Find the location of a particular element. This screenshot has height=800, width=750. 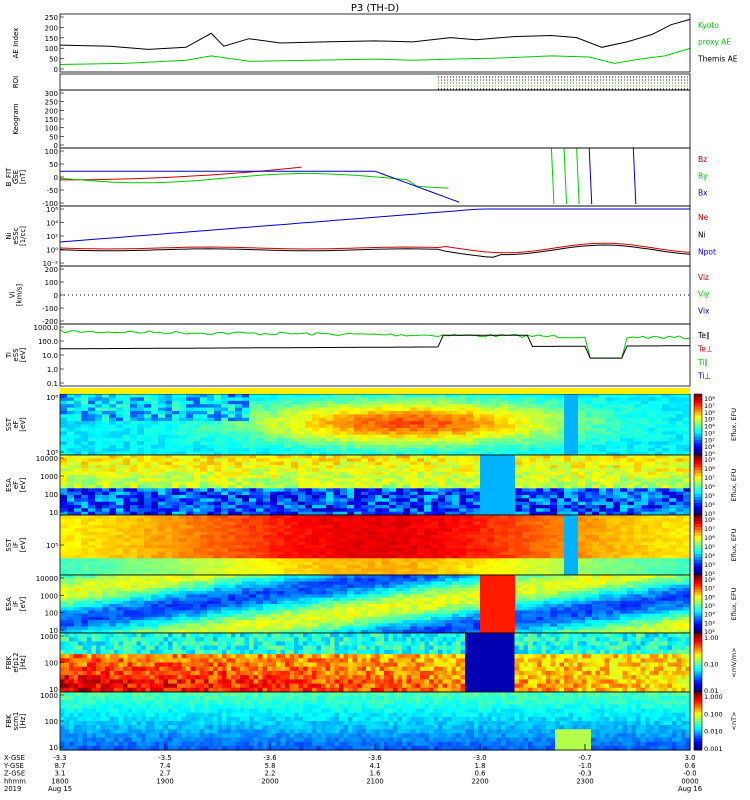

y-tick-label: 1000.0 is located at coordinates (46, 328).